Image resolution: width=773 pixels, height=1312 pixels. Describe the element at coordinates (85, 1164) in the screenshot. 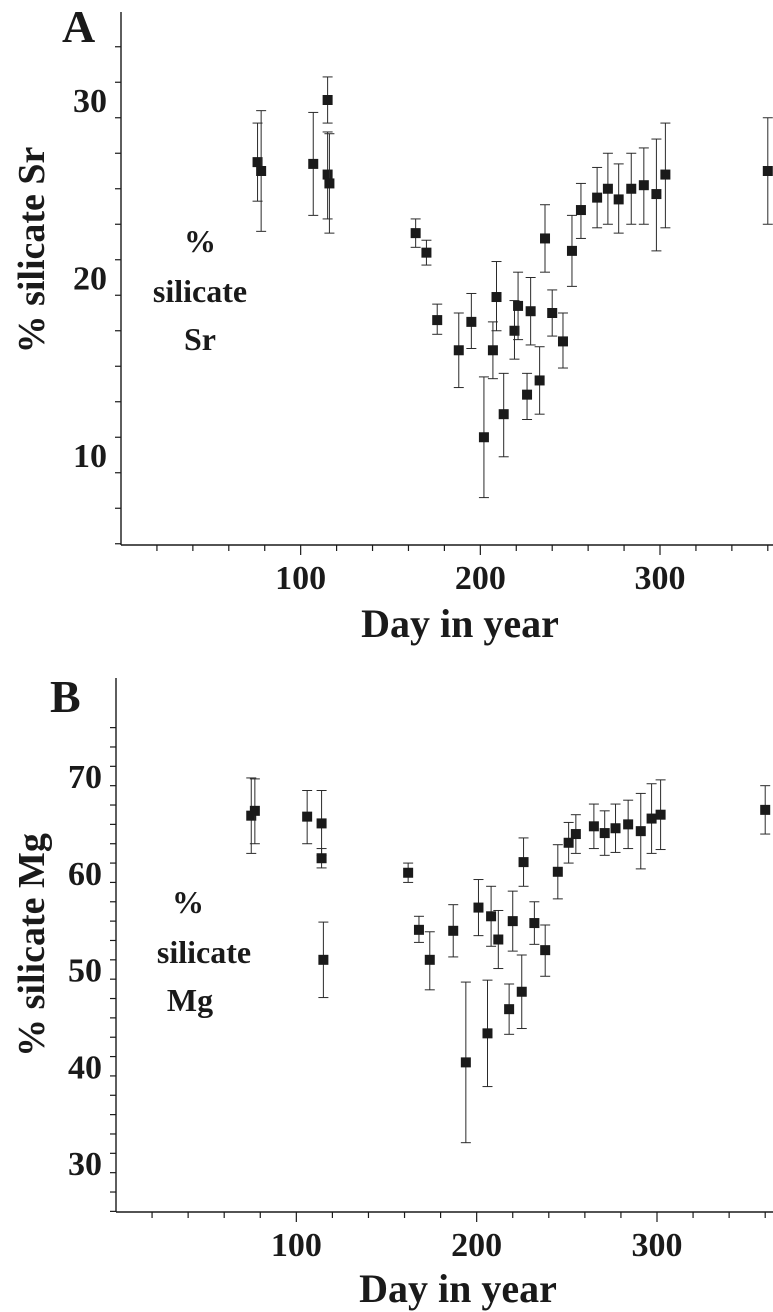

I see `panel-b-y-tick-label: 30` at that location.